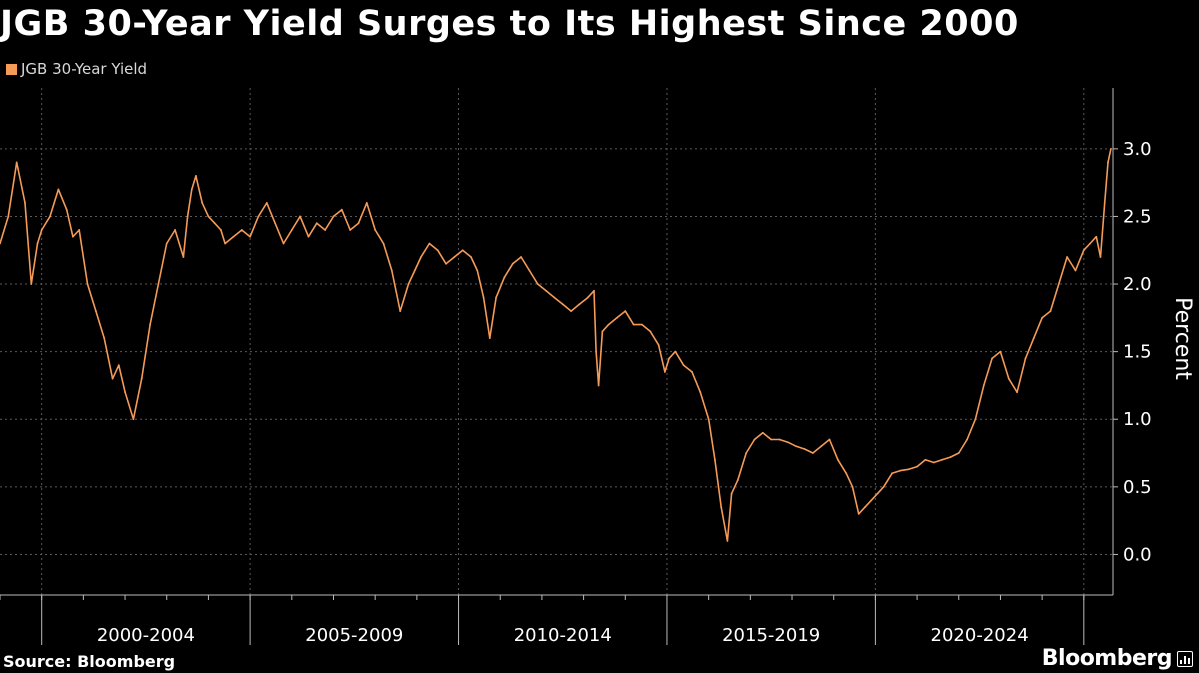 This screenshot has width=1199, height=673. Describe the element at coordinates (354, 635) in the screenshot. I see `x-tick-label: 2005-2009` at that location.